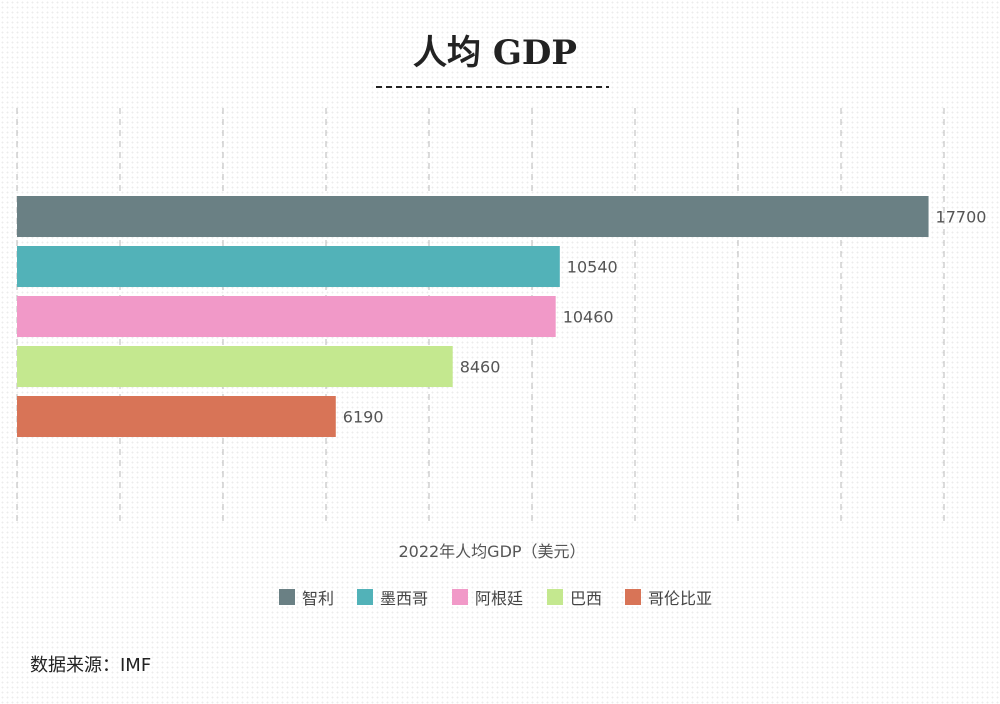 The image size is (1000, 704). I want to click on legend-entry-0: 智利, so click(318, 598).